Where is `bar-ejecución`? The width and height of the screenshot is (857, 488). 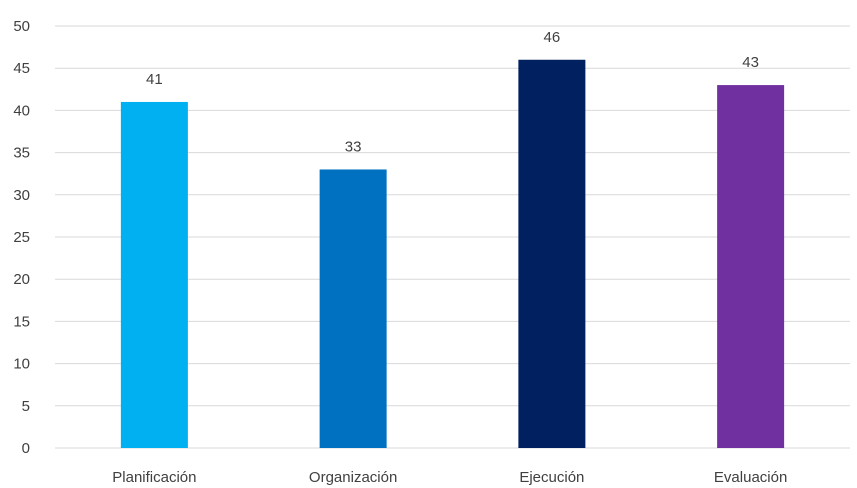 bar-ejecución is located at coordinates (552, 253).